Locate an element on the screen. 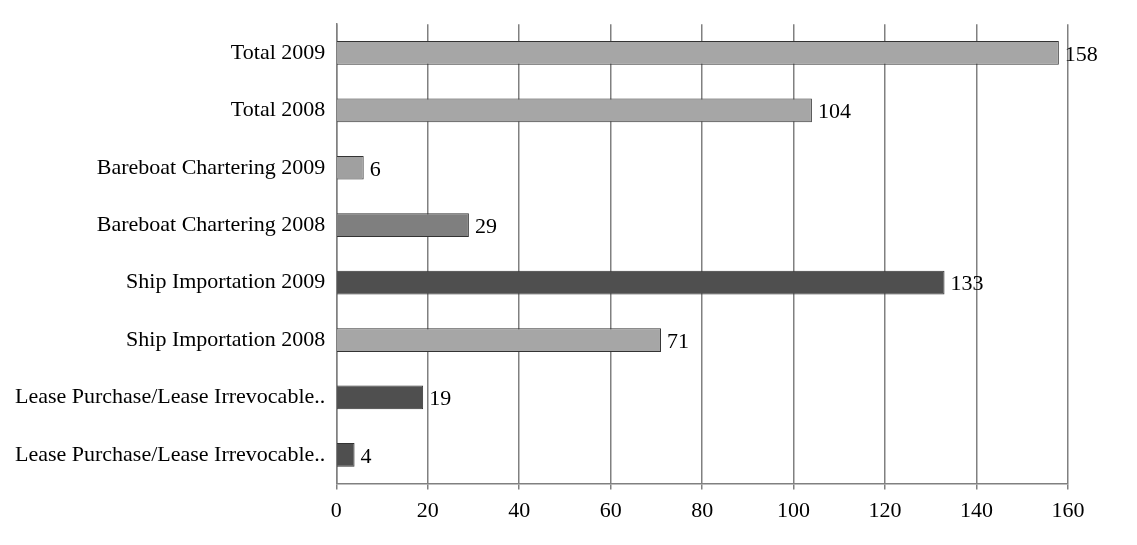 This screenshot has width=1137, height=545. data-label: 6 is located at coordinates (375, 168).